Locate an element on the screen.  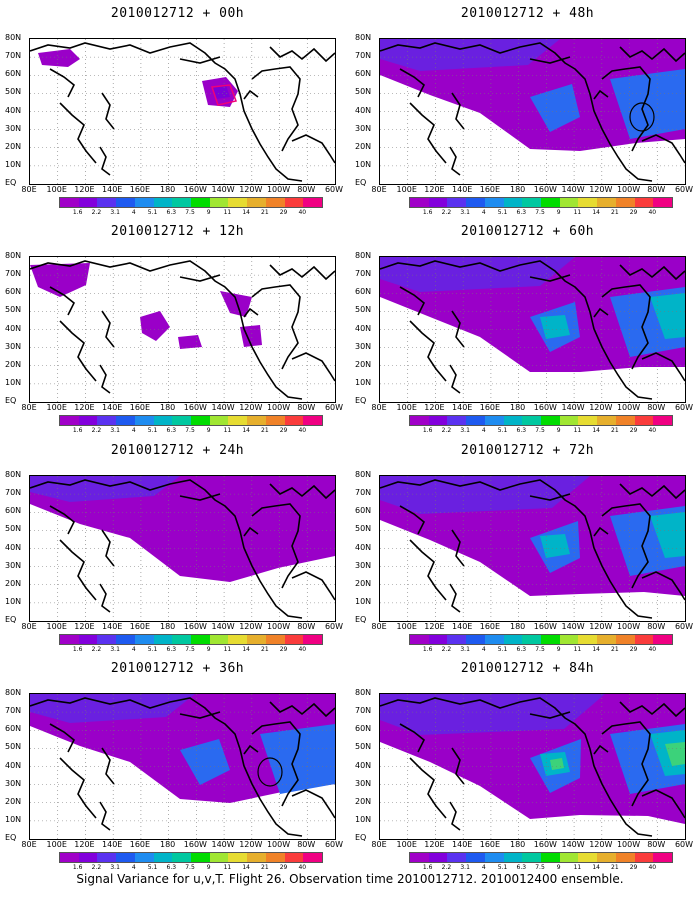
lon-tick-label: 180 is located at coordinates (167, 407).